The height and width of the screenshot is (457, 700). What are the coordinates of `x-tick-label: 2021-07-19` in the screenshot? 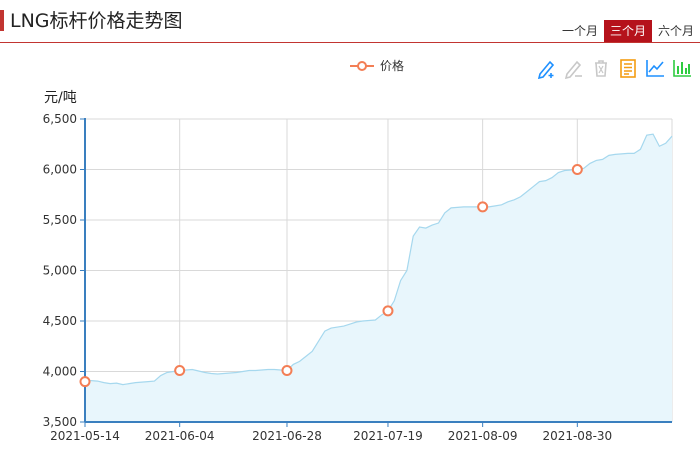 It's located at (388, 436).